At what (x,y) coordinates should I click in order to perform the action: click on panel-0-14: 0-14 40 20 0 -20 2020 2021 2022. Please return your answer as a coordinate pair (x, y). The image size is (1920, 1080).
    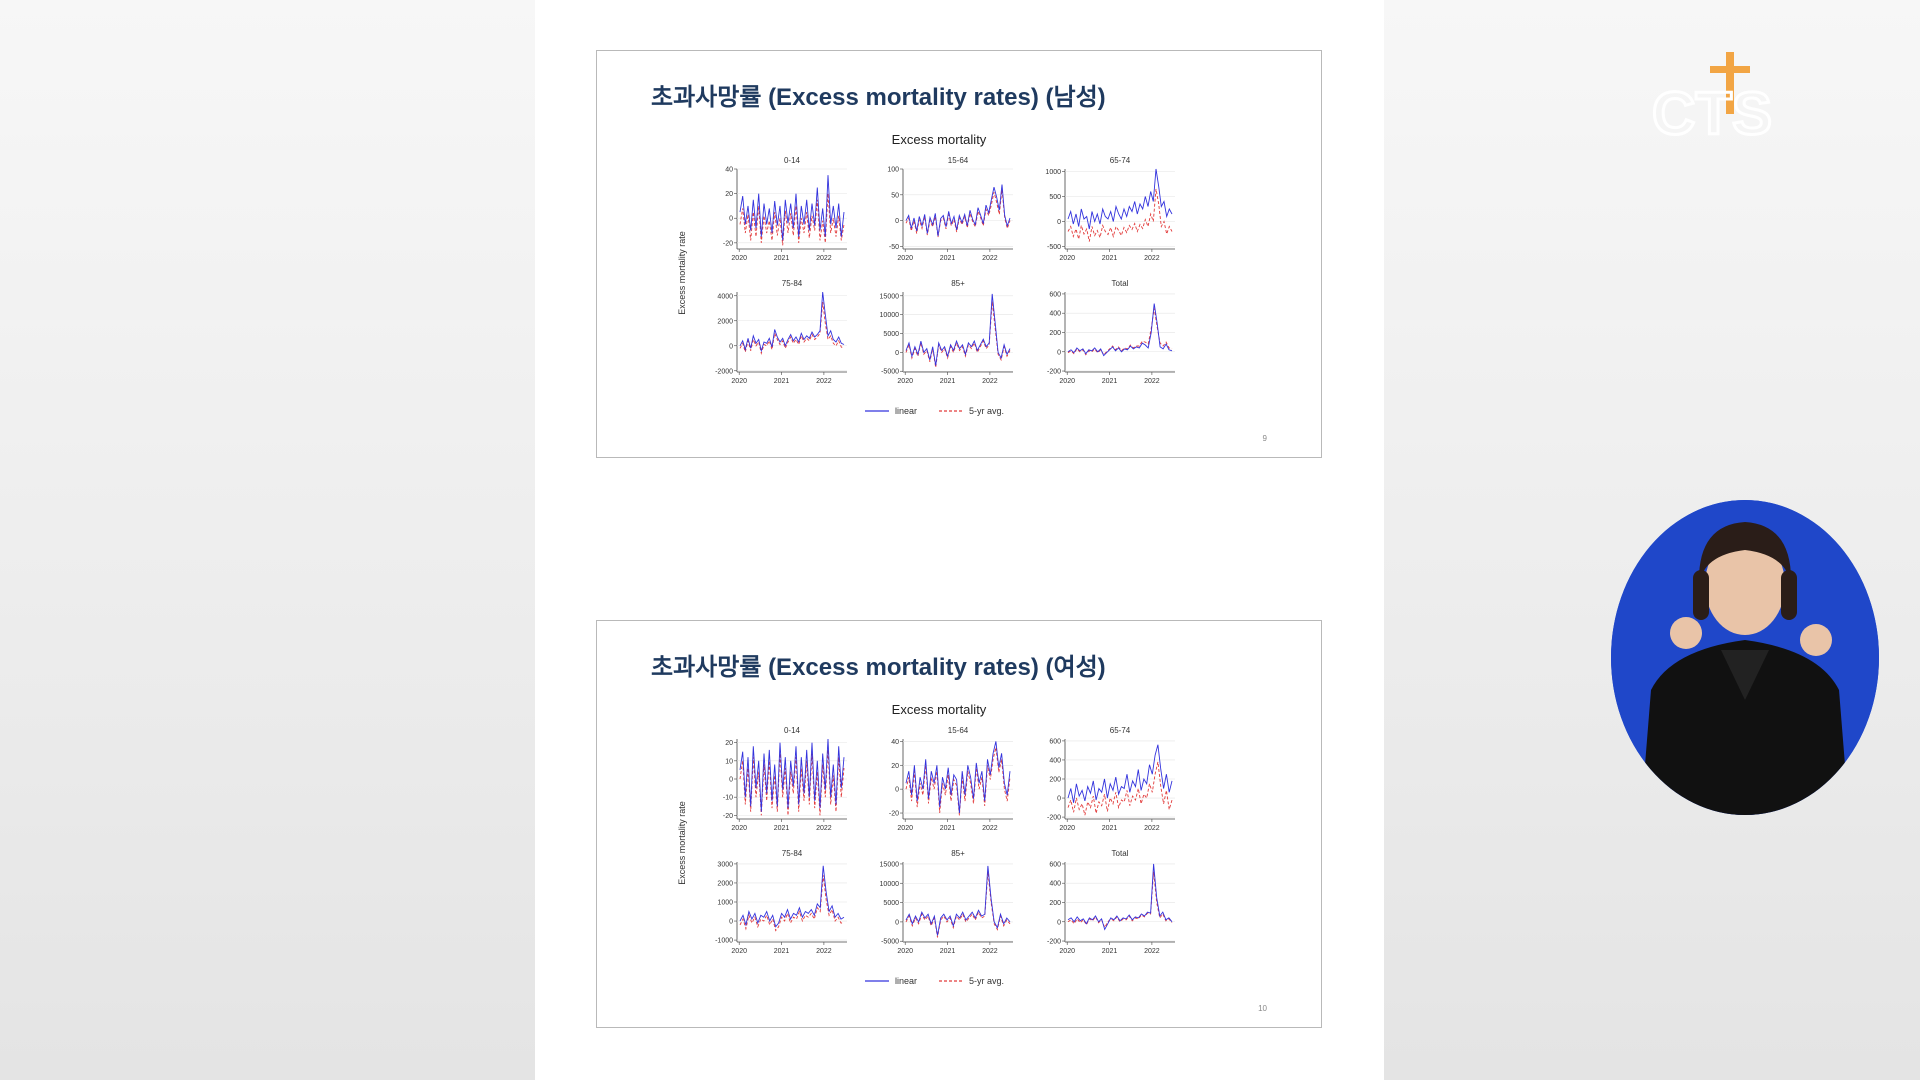
    Looking at the image, I should click on (785, 209).